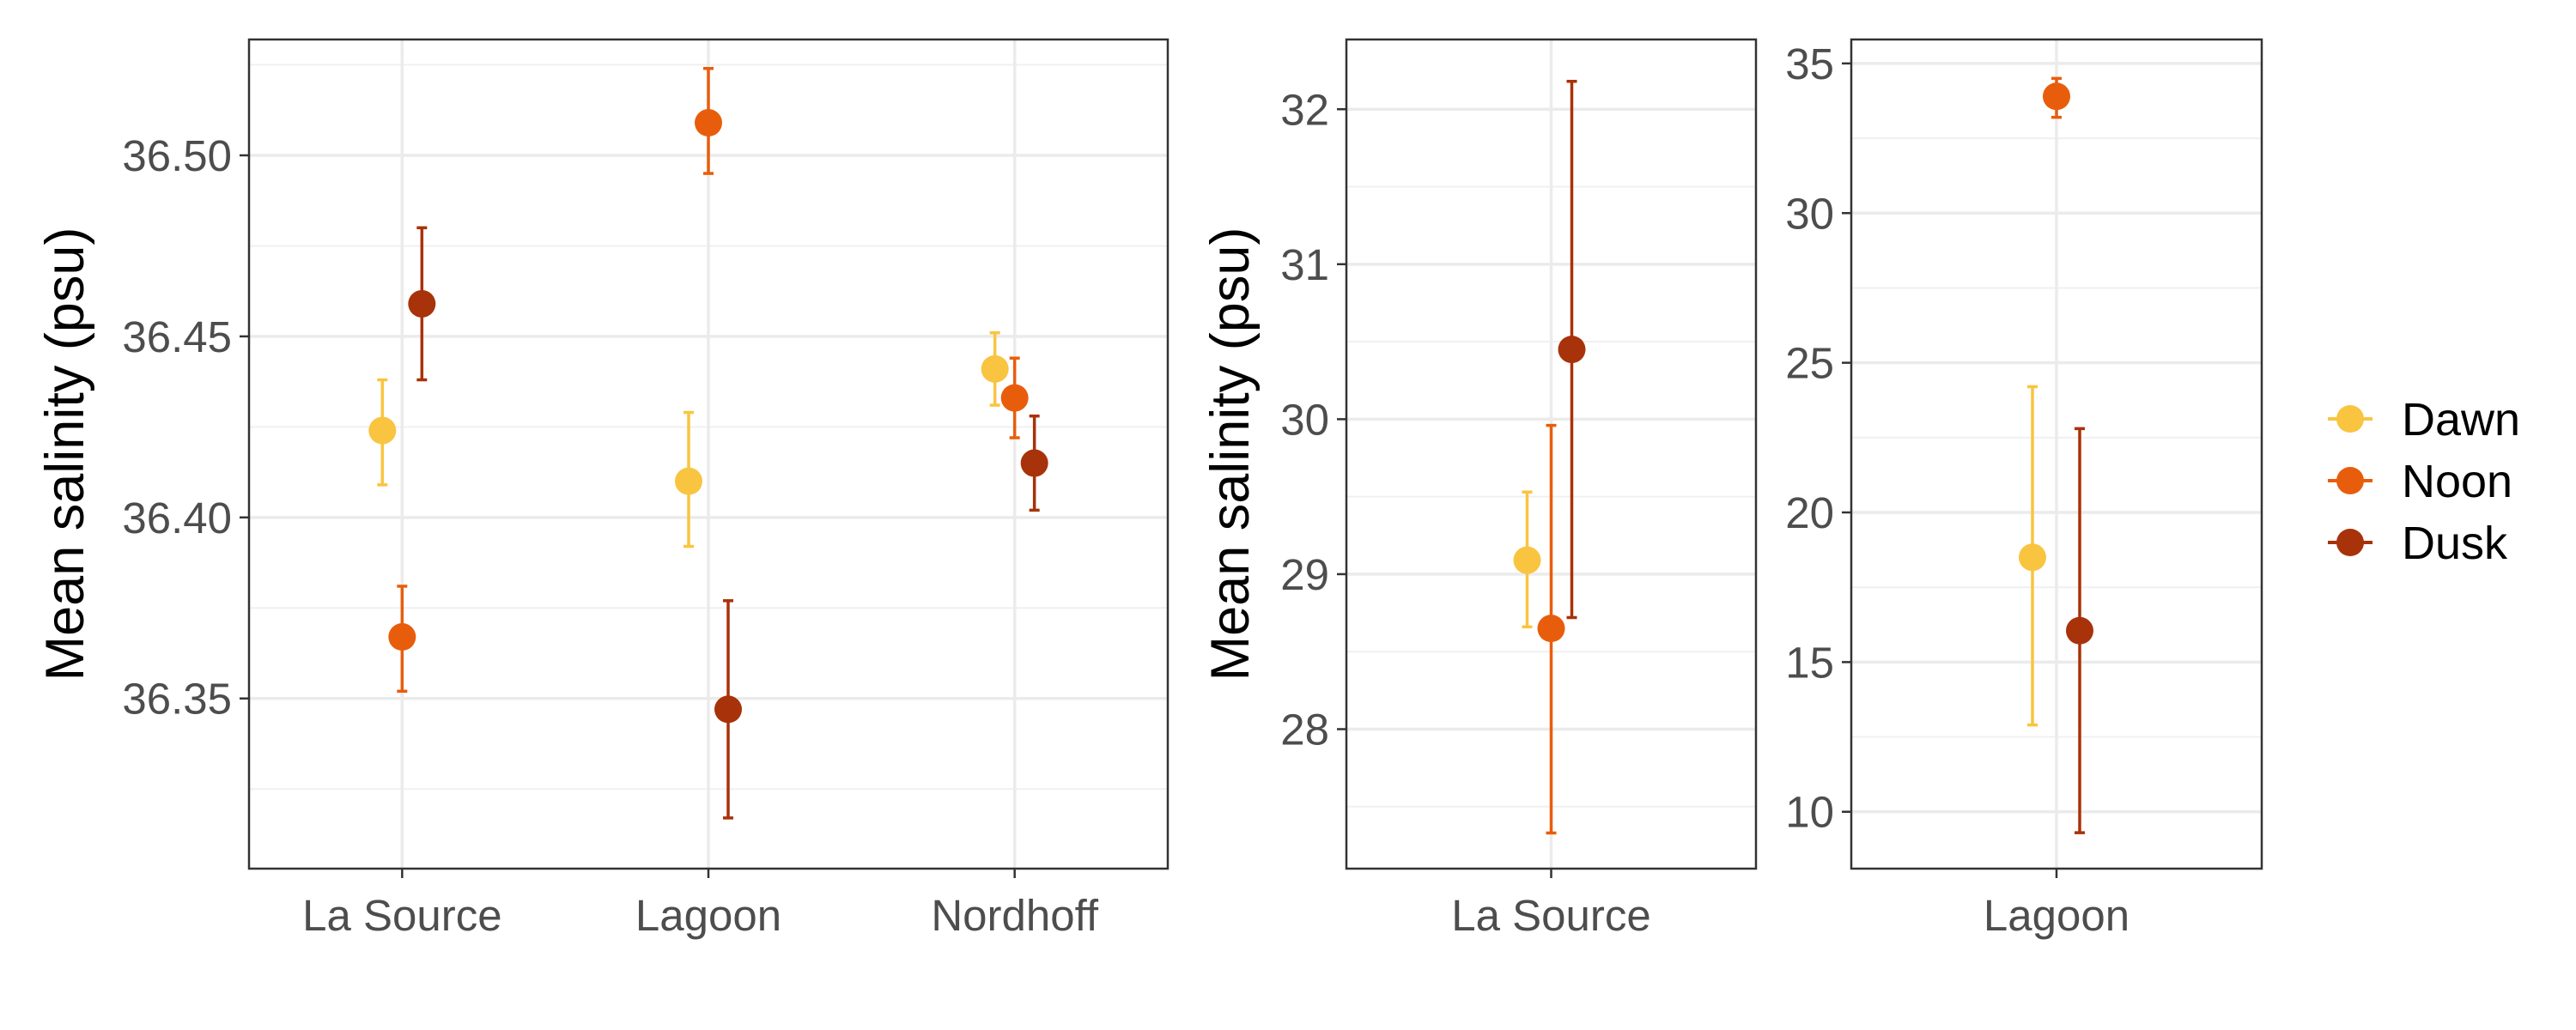 Image resolution: width=2576 pixels, height=1030 pixels. I want to click on y-tick-label: 20, so click(1809, 512).